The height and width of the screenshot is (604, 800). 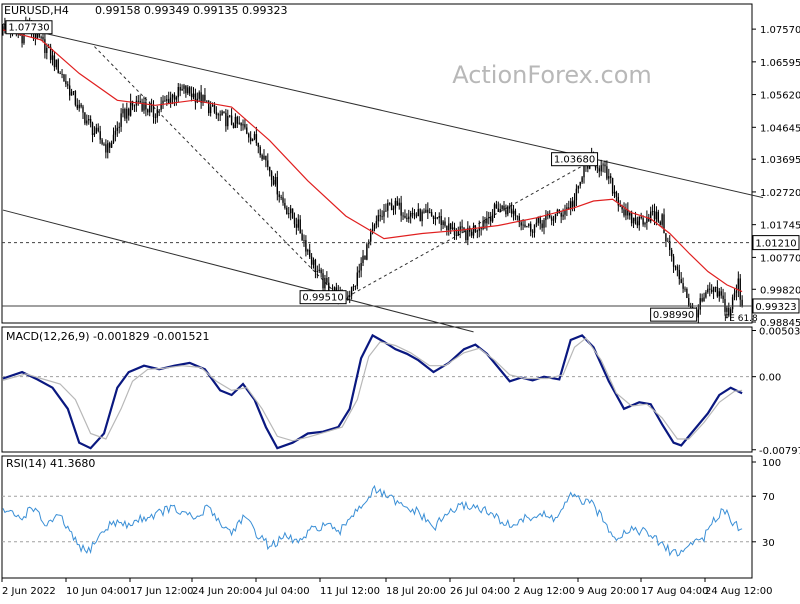 I want to click on macd-title: MACD(12,26,9) -0.001829 -0.001521, so click(x=107, y=336).